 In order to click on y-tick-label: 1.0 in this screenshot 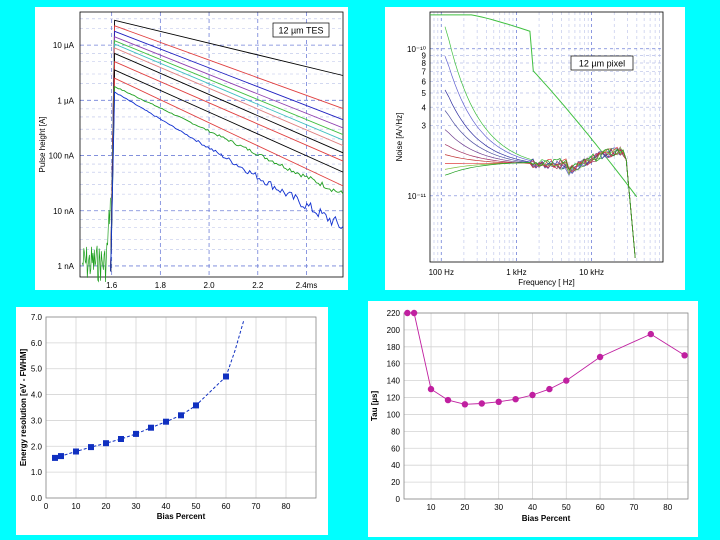, I will do `click(37, 472)`.